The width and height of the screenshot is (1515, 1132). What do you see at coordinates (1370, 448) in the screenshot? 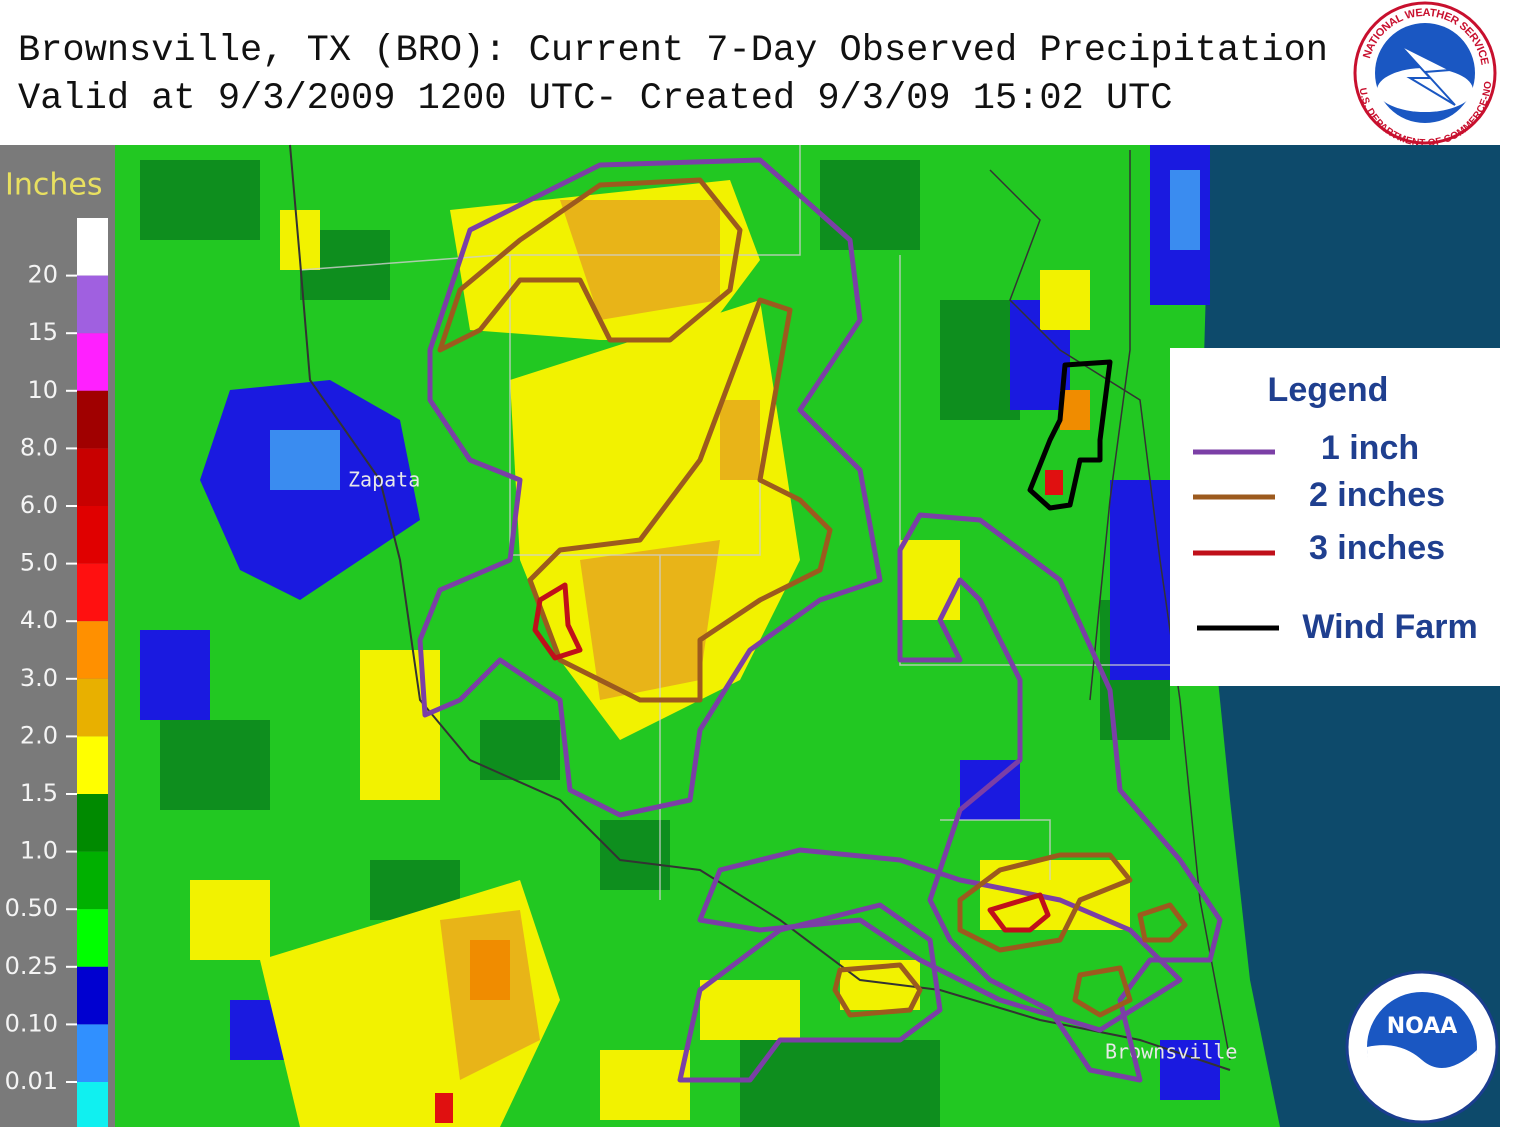
I see `legend-item: 1 inch` at bounding box center [1370, 448].